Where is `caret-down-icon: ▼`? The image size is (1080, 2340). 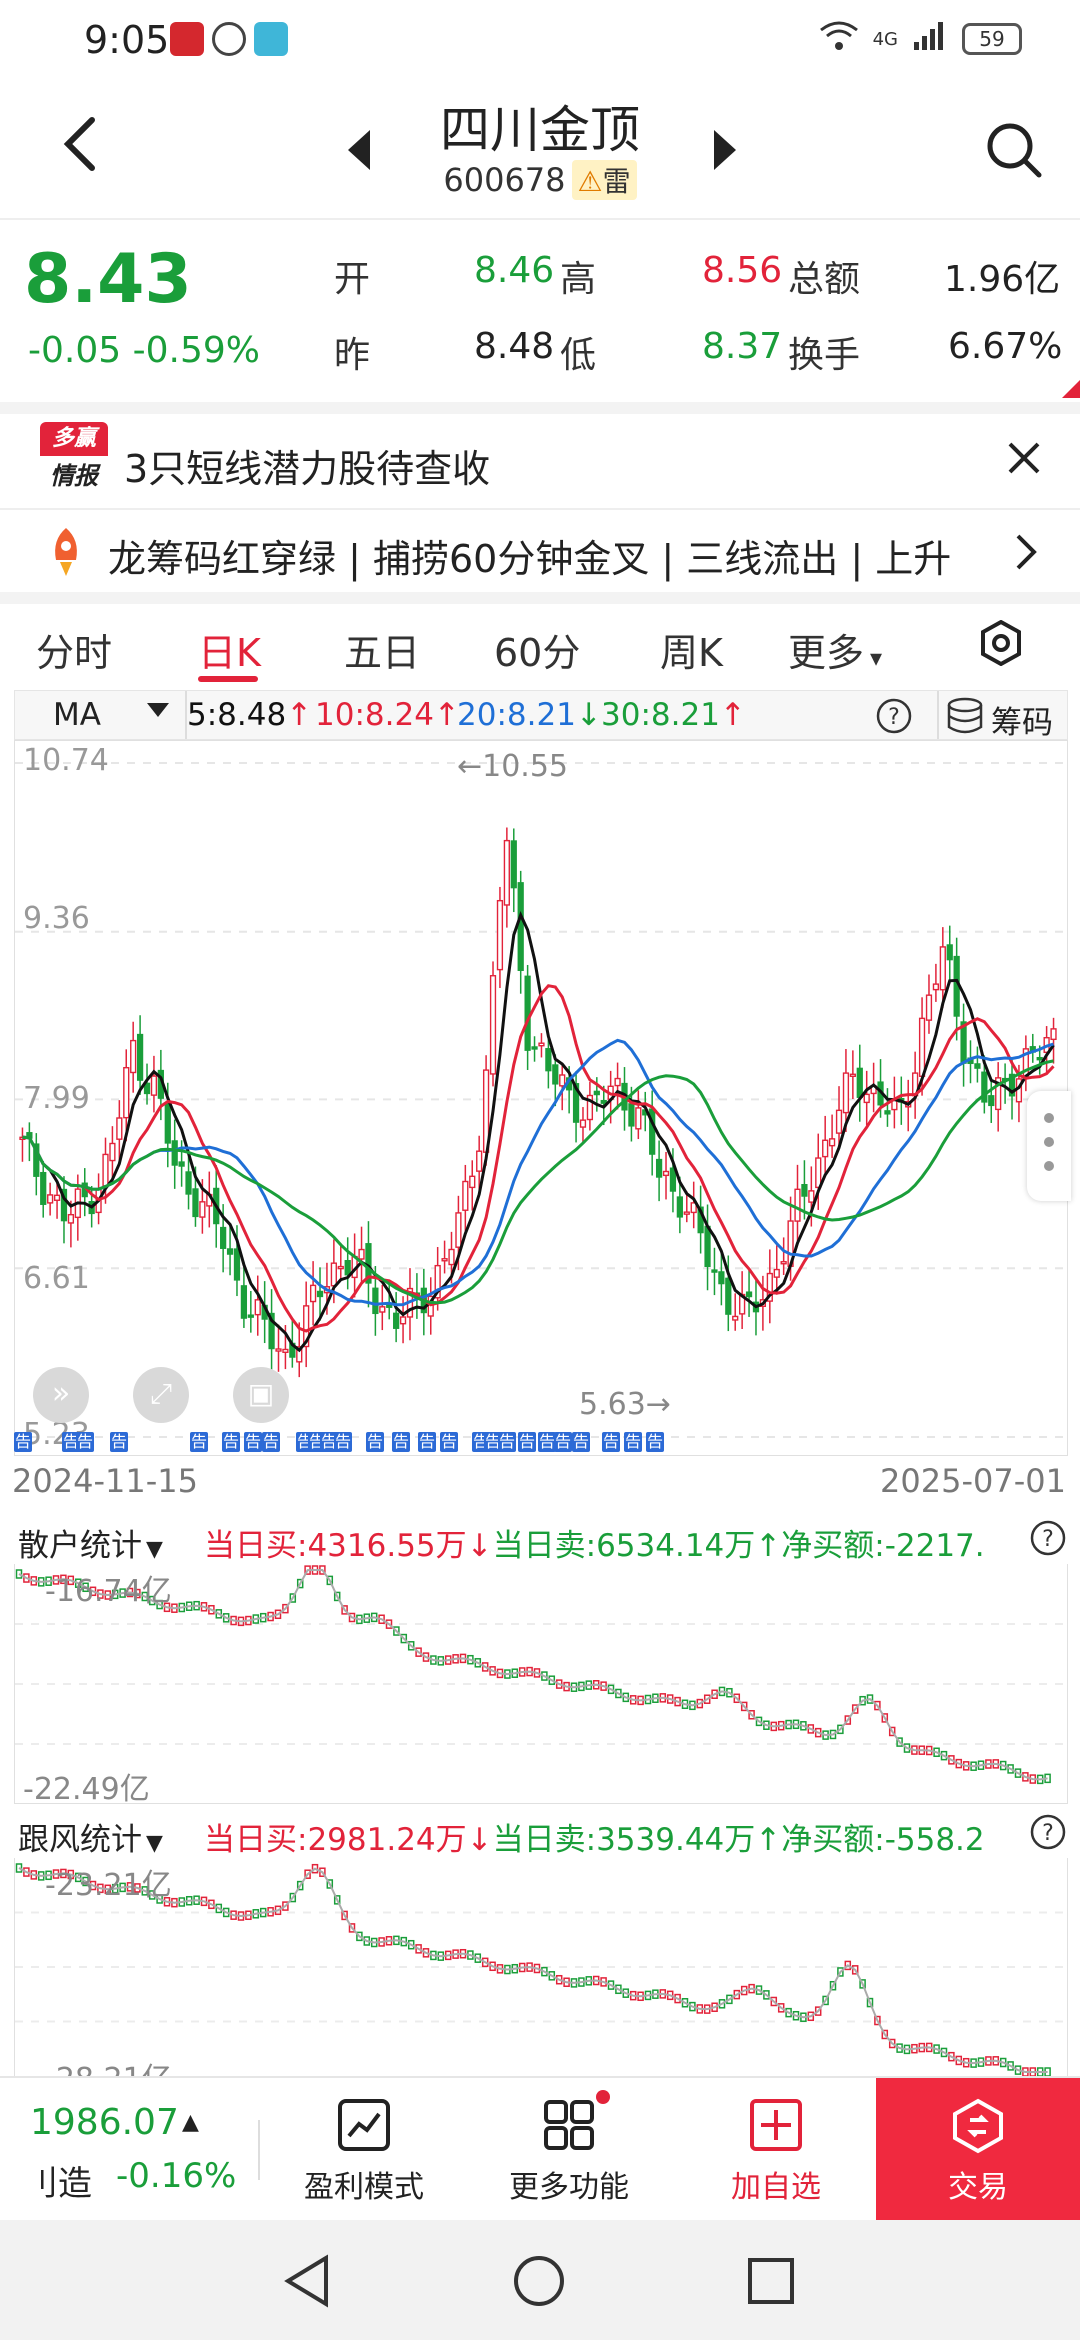
caret-down-icon: ▼ is located at coordinates (154, 1843).